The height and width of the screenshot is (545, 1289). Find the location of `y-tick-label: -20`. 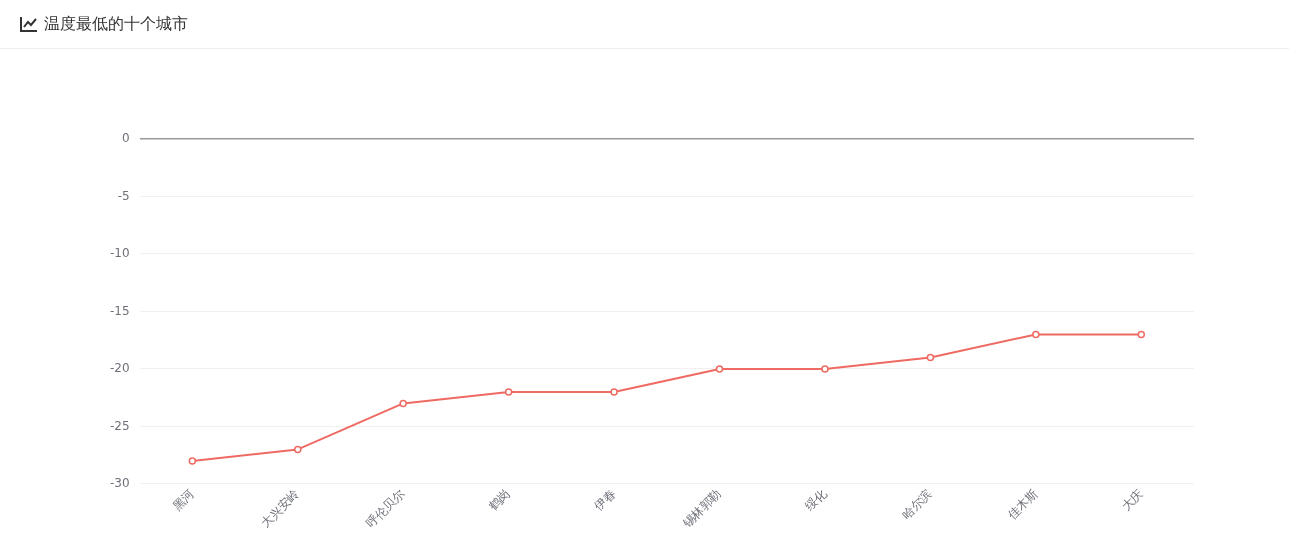

y-tick-label: -20 is located at coordinates (119, 368).